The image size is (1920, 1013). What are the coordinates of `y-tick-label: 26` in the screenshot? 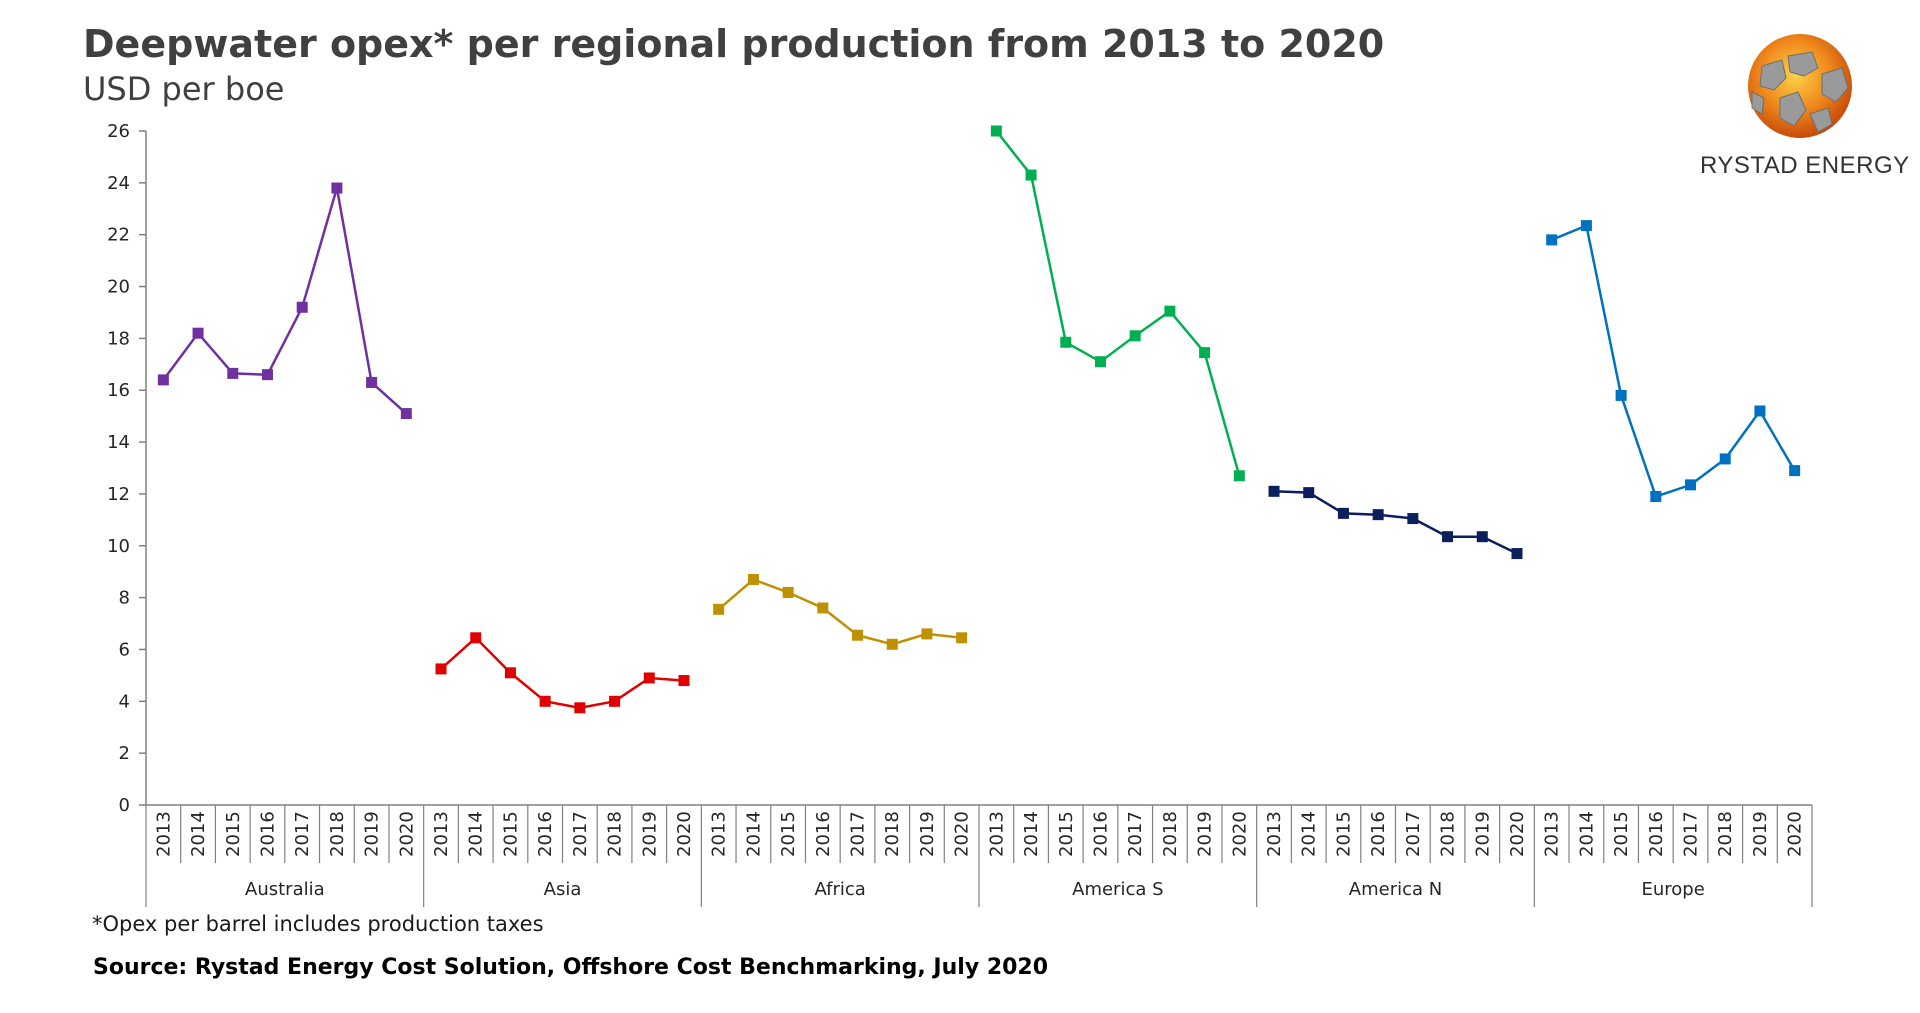 It's located at (118, 131).